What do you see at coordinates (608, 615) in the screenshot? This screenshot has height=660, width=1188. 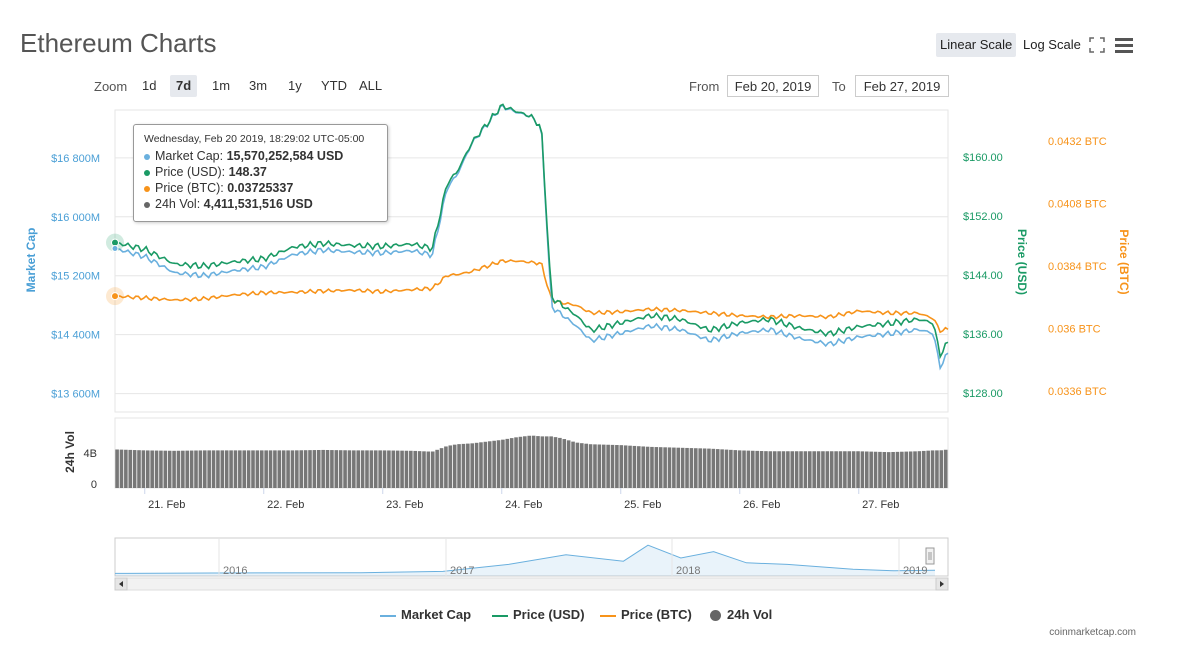 I see `legend-swatch-icon` at bounding box center [608, 615].